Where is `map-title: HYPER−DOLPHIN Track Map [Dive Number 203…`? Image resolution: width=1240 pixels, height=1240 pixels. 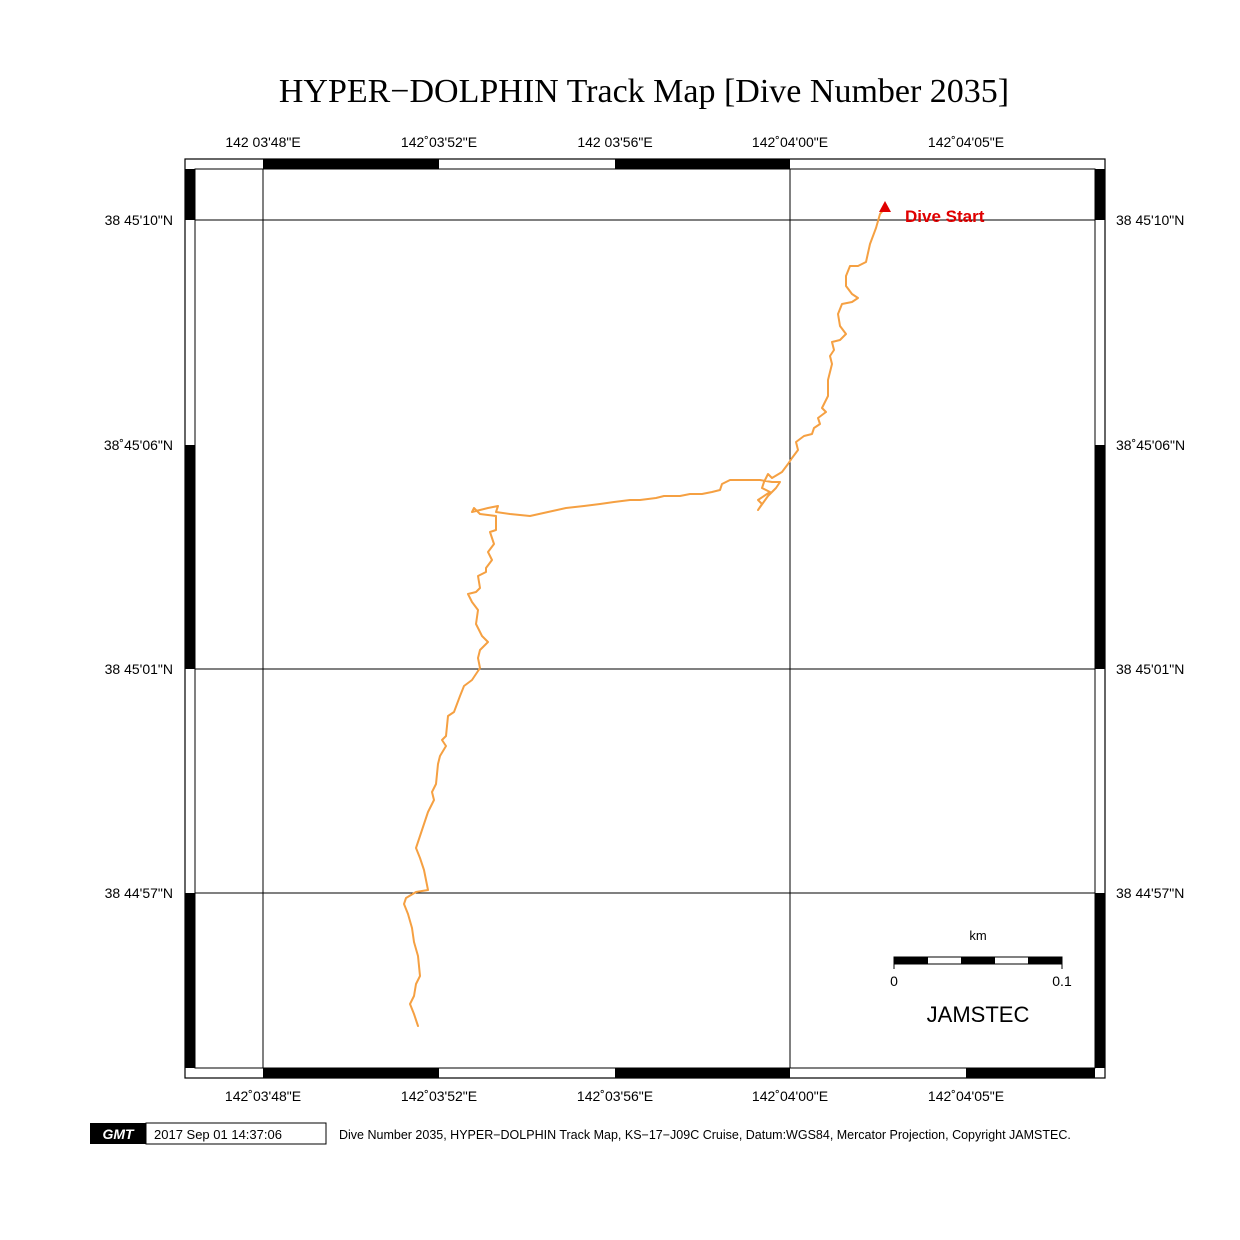 map-title: HYPER−DOLPHIN Track Map [Dive Number 203… is located at coordinates (644, 91).